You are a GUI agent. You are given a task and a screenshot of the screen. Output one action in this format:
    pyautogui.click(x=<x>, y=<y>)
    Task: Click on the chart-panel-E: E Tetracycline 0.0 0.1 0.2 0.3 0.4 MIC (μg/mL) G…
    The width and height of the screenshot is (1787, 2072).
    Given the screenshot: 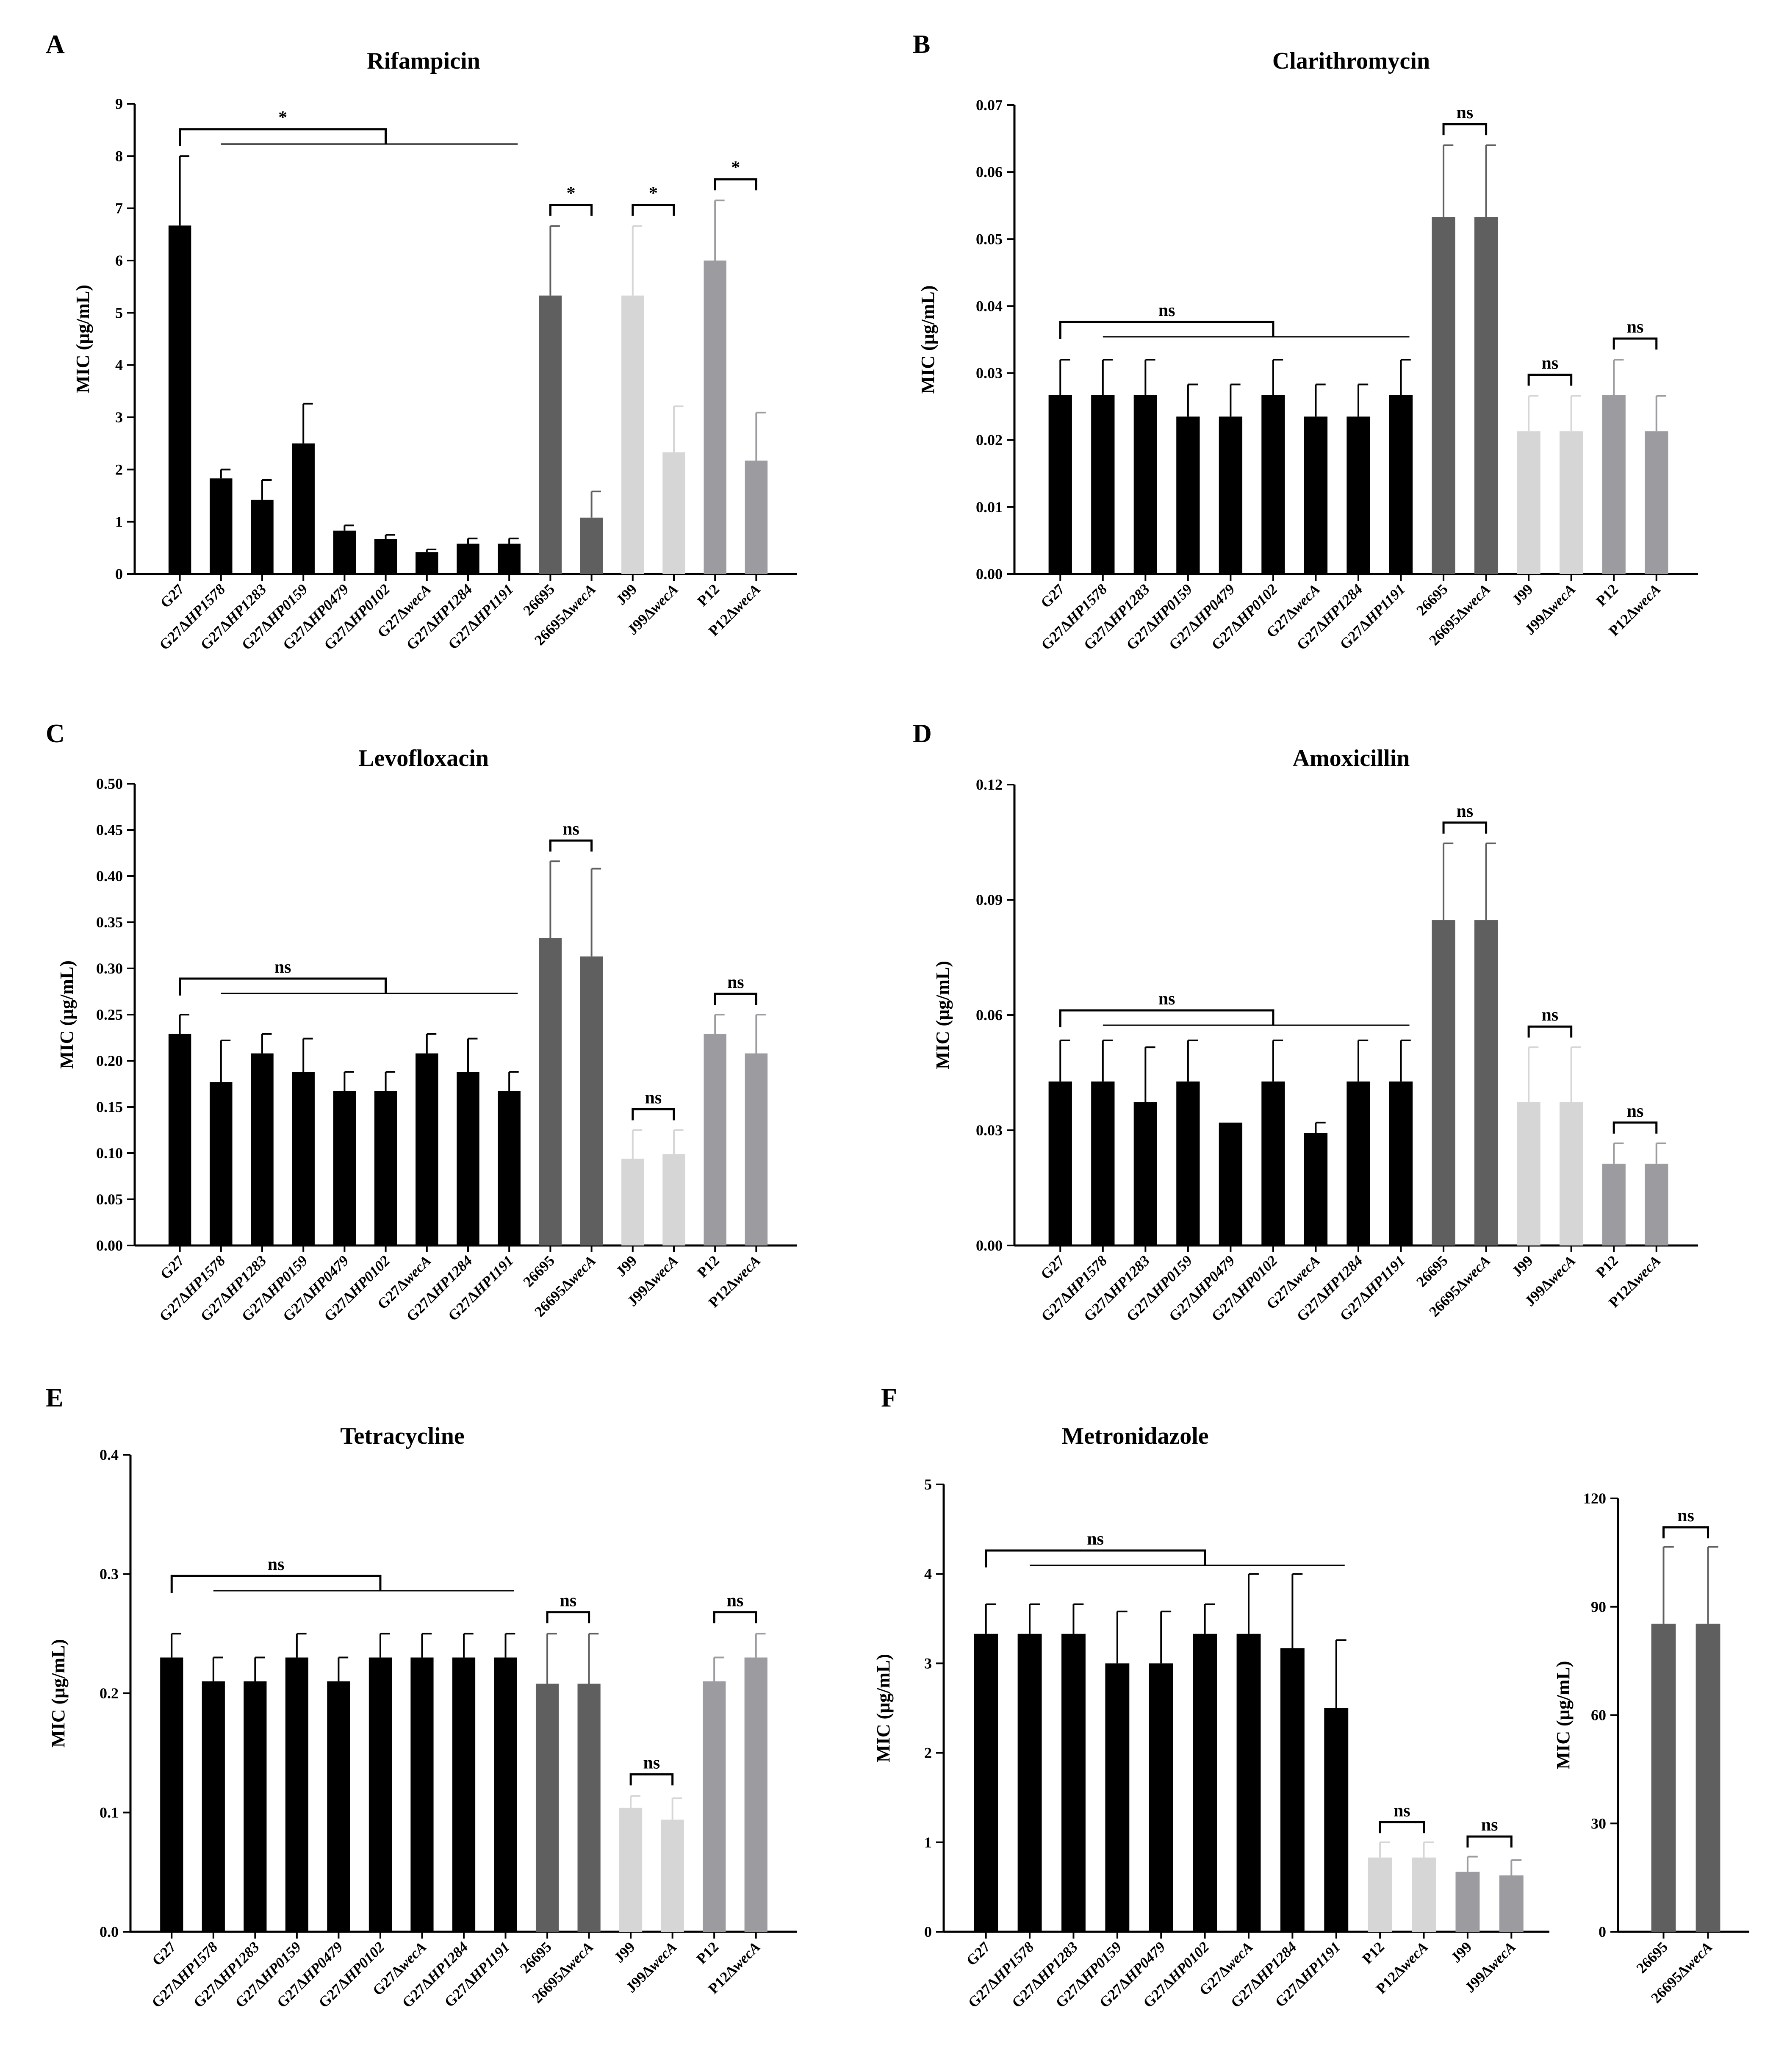 What is the action you would take?
    pyautogui.click(x=421, y=1697)
    